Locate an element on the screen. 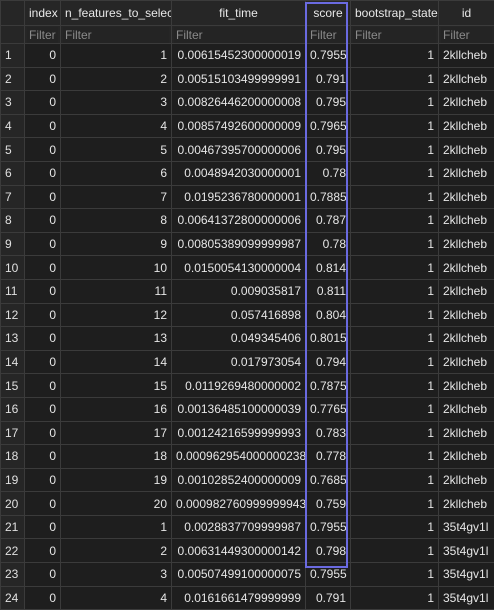 This screenshot has width=494, height=610. cell-score: 0.759 is located at coordinates (328, 504).